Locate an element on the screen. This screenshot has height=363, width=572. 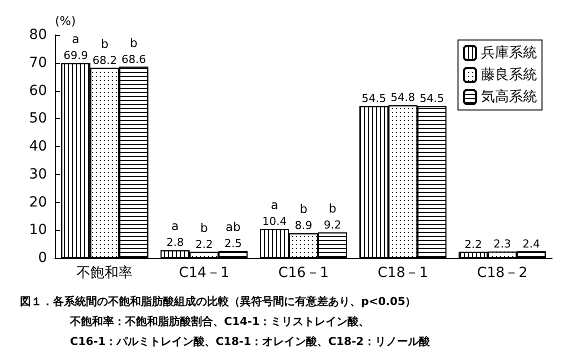
y-tick-label: 60 is located at coordinates (38, 90).